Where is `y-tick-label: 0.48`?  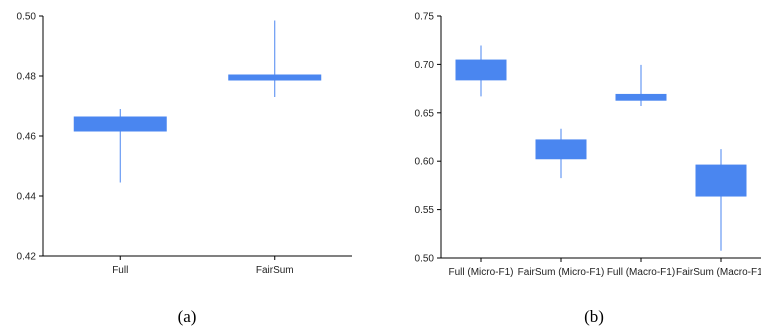
y-tick-label: 0.48 is located at coordinates (27, 77).